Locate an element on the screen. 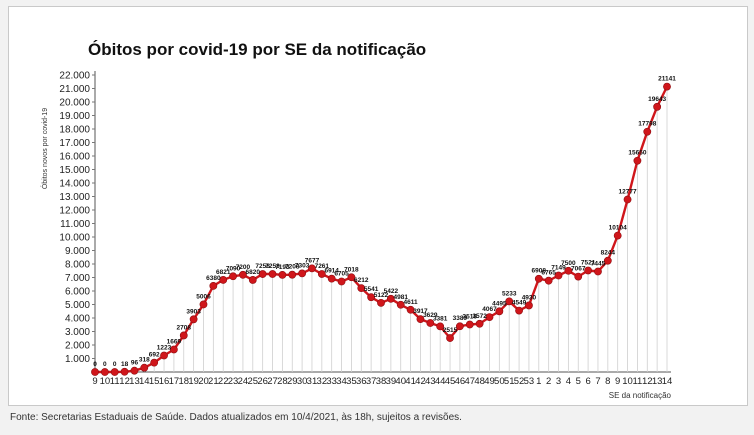  data-label: 7067 is located at coordinates (578, 269).